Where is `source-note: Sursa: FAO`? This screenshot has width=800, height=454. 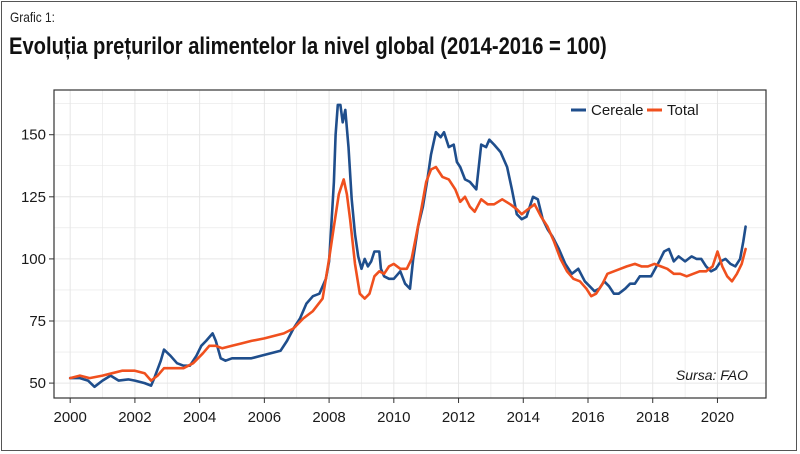 source-note: Sursa: FAO is located at coordinates (712, 375).